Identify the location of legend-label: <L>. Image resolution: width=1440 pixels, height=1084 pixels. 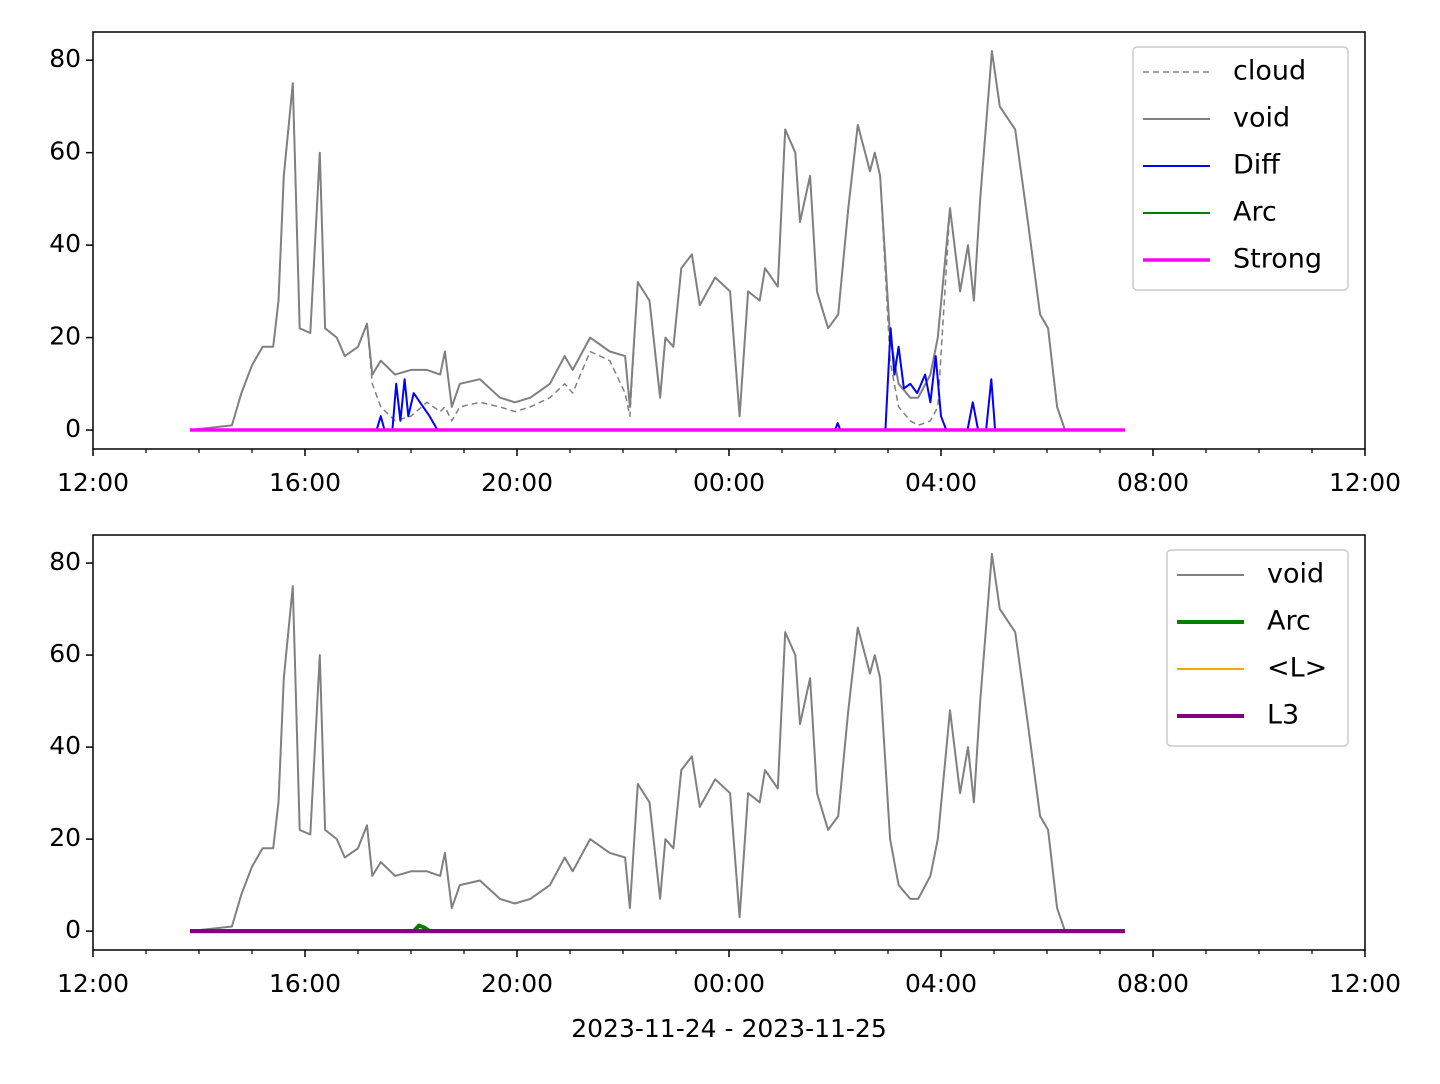
(1297, 668).